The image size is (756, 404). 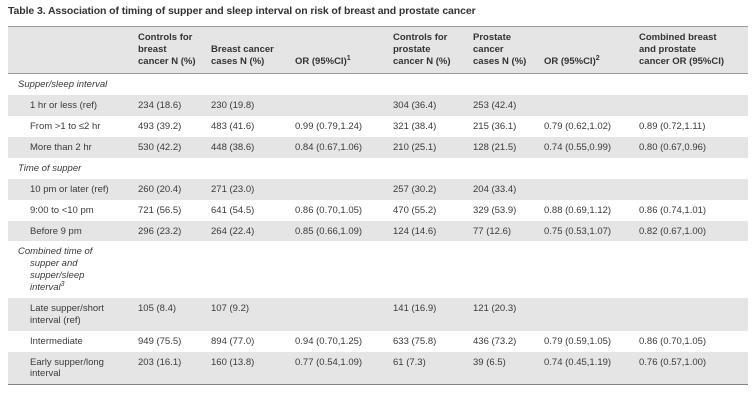 What do you see at coordinates (508, 147) in the screenshot?
I see `cell: 128 (21.5)` at bounding box center [508, 147].